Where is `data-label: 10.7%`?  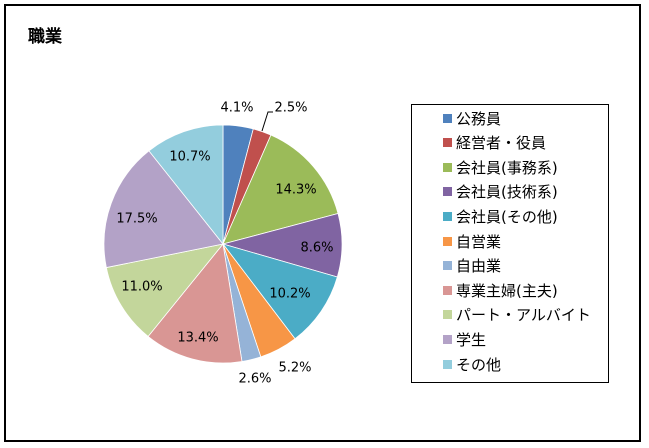
data-label: 10.7% is located at coordinates (190, 157).